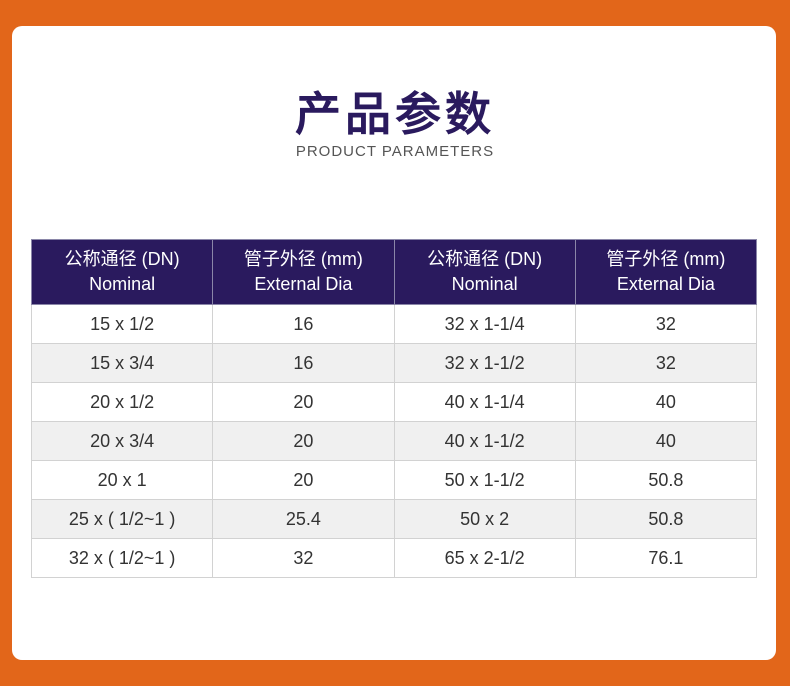 Image resolution: width=790 pixels, height=686 pixels. What do you see at coordinates (122, 480) in the screenshot?
I see `table-cell: 20 x 1` at bounding box center [122, 480].